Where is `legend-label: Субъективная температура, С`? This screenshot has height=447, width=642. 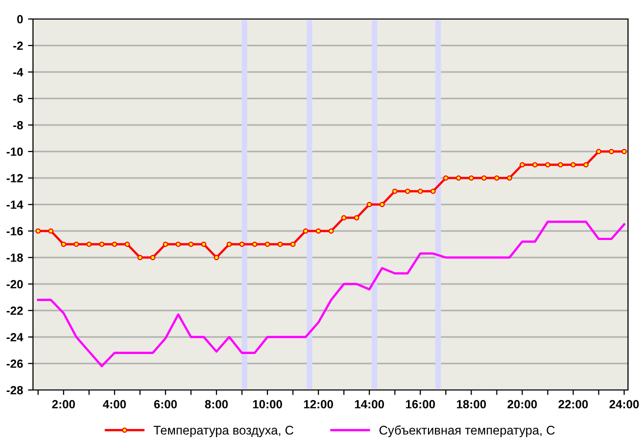
legend-label: Субъективная температура, С is located at coordinates (467, 431).